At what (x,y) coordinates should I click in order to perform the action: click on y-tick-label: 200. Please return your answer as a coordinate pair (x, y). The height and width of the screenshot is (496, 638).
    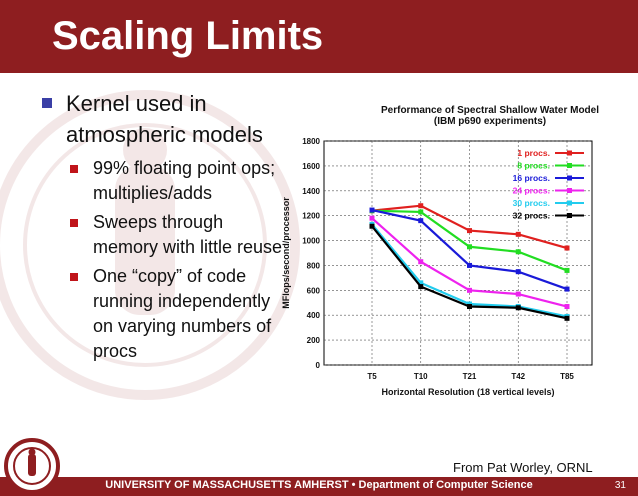
    Looking at the image, I should click on (314, 340).